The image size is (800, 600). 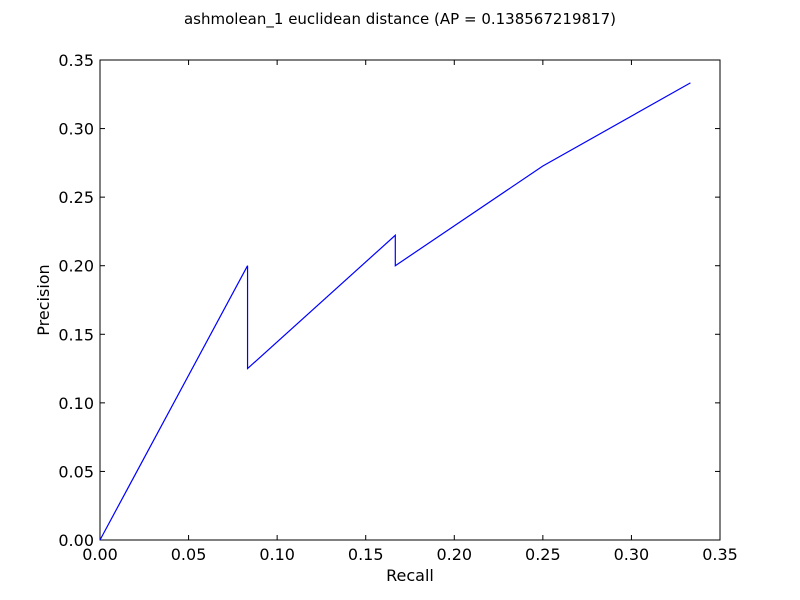 What do you see at coordinates (76, 471) in the screenshot?
I see `y-tick-label: 0.05` at bounding box center [76, 471].